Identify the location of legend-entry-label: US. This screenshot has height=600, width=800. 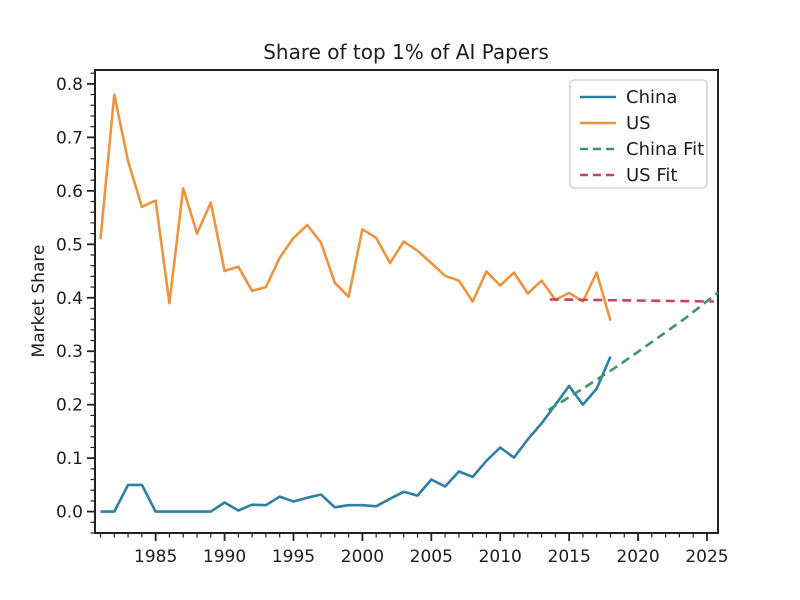
(638, 123).